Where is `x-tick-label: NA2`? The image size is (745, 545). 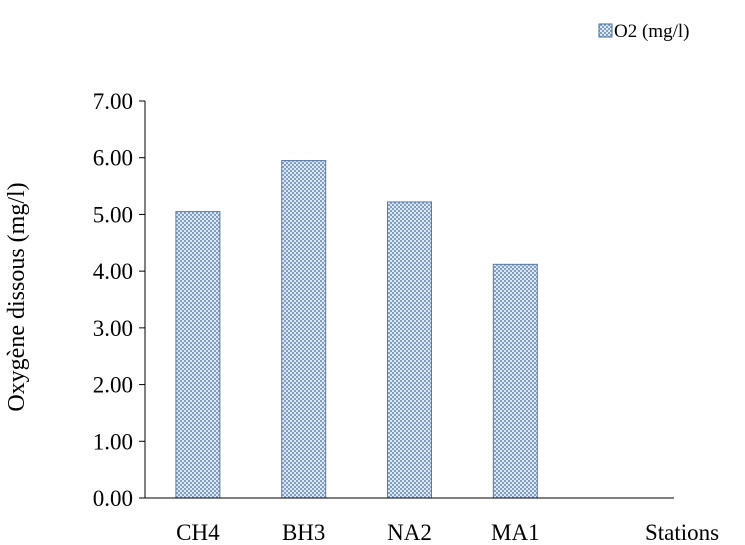 x-tick-label: NA2 is located at coordinates (409, 532).